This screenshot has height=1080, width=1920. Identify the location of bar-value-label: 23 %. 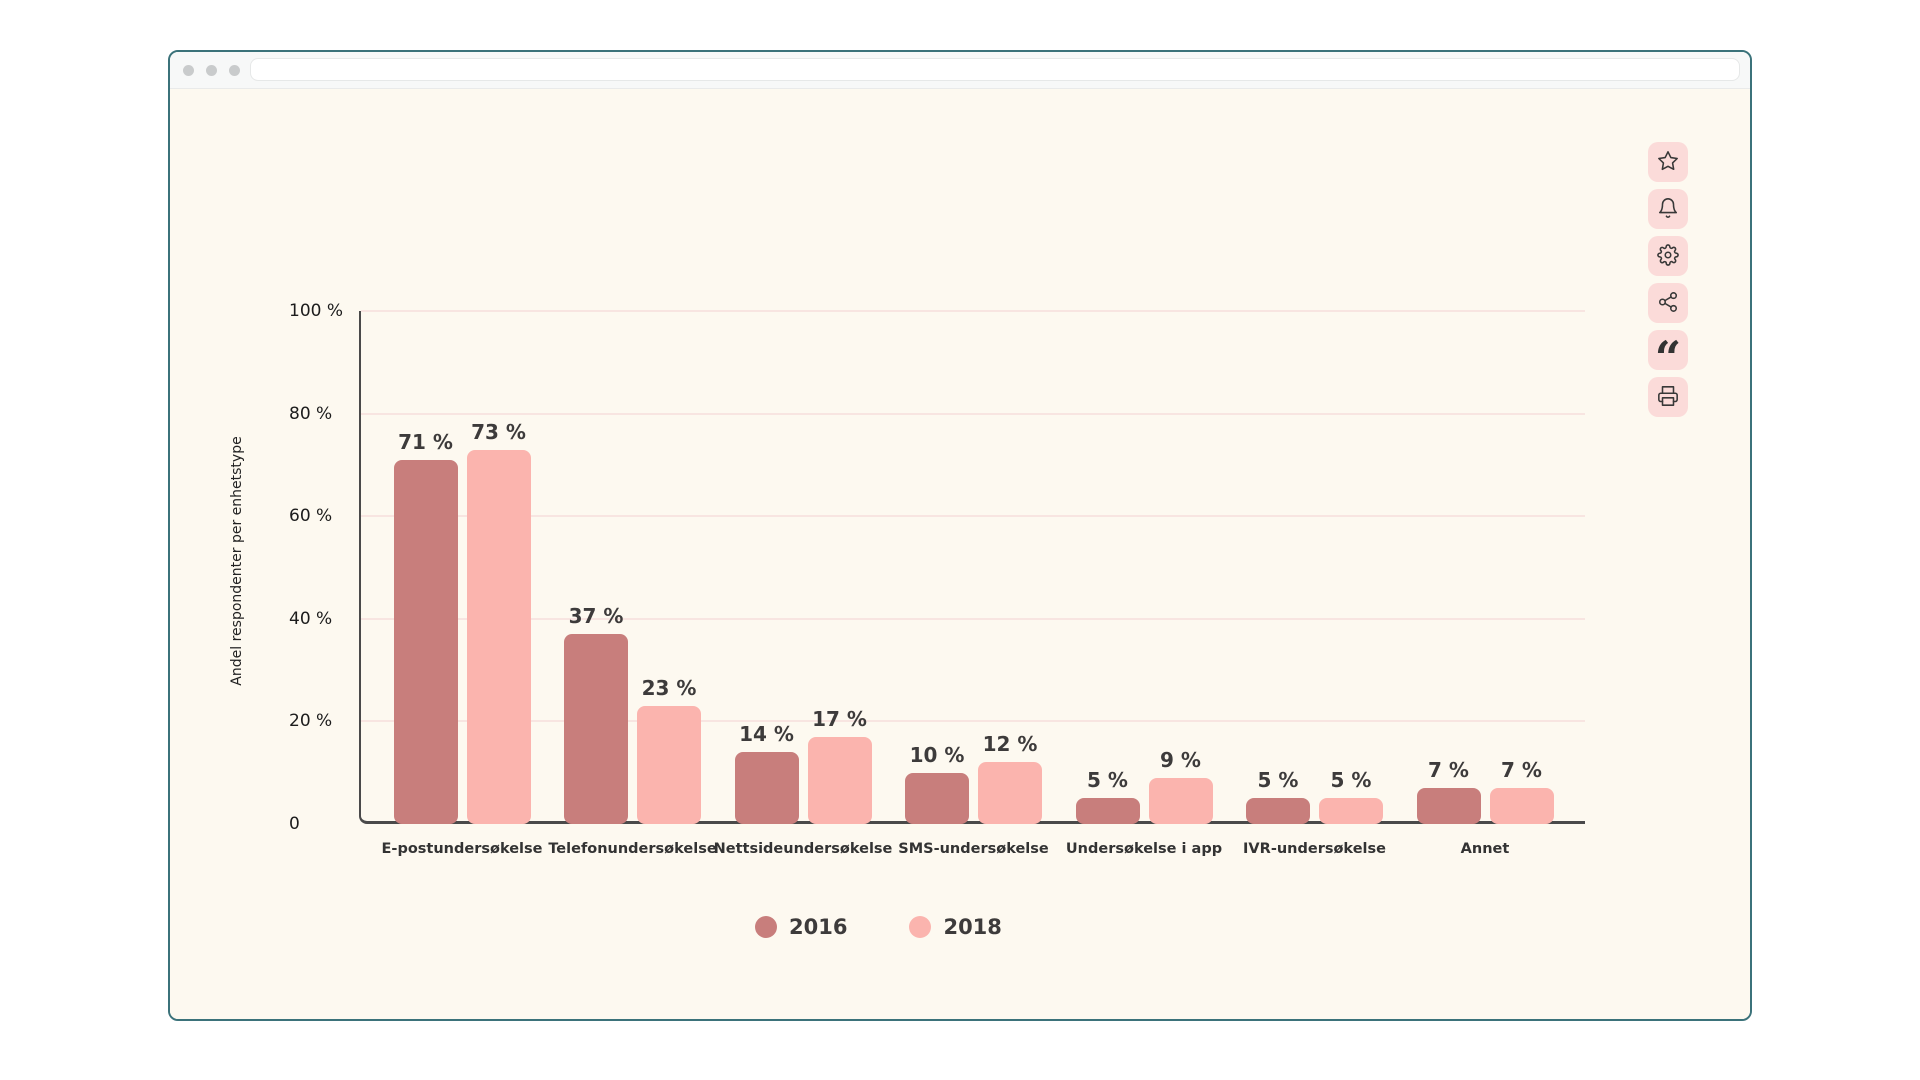
(669, 688).